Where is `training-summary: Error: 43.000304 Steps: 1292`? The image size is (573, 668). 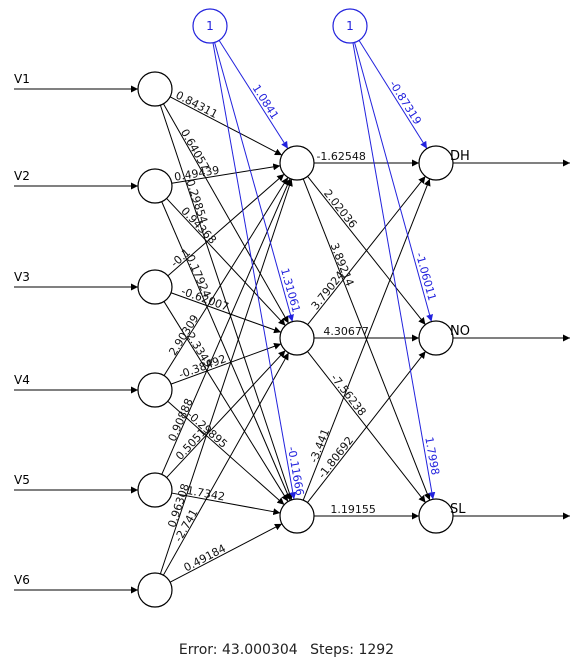
training-summary: Error: 43.000304 Steps: 1292 is located at coordinates (286, 650).